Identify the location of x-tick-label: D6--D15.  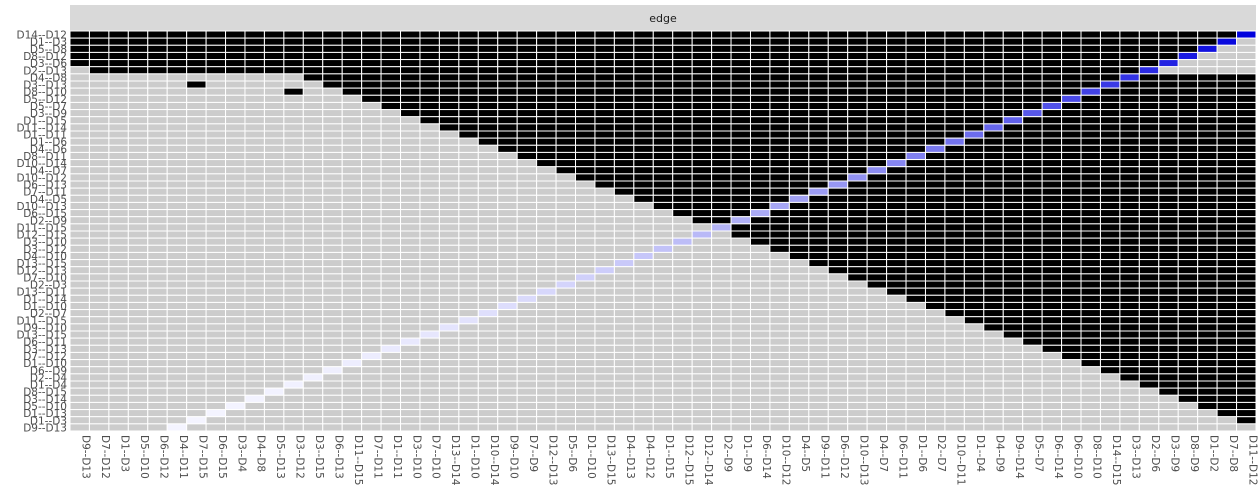
(222, 457).